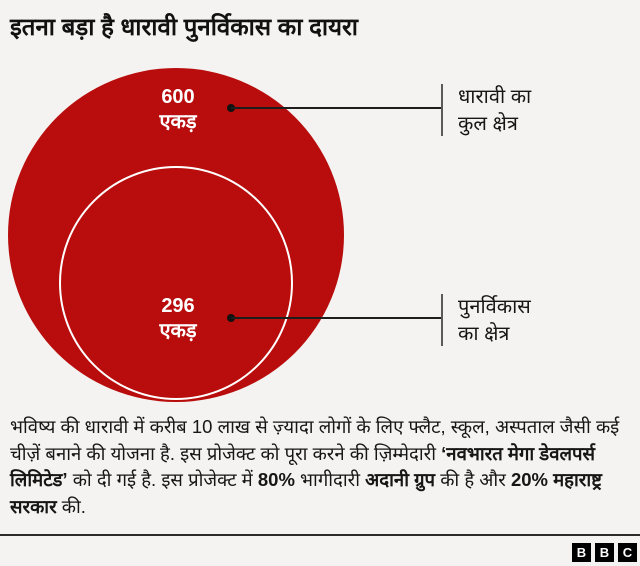 Image resolution: width=640 pixels, height=566 pixels. What do you see at coordinates (320, 535) in the screenshot?
I see `footer-divider` at bounding box center [320, 535].